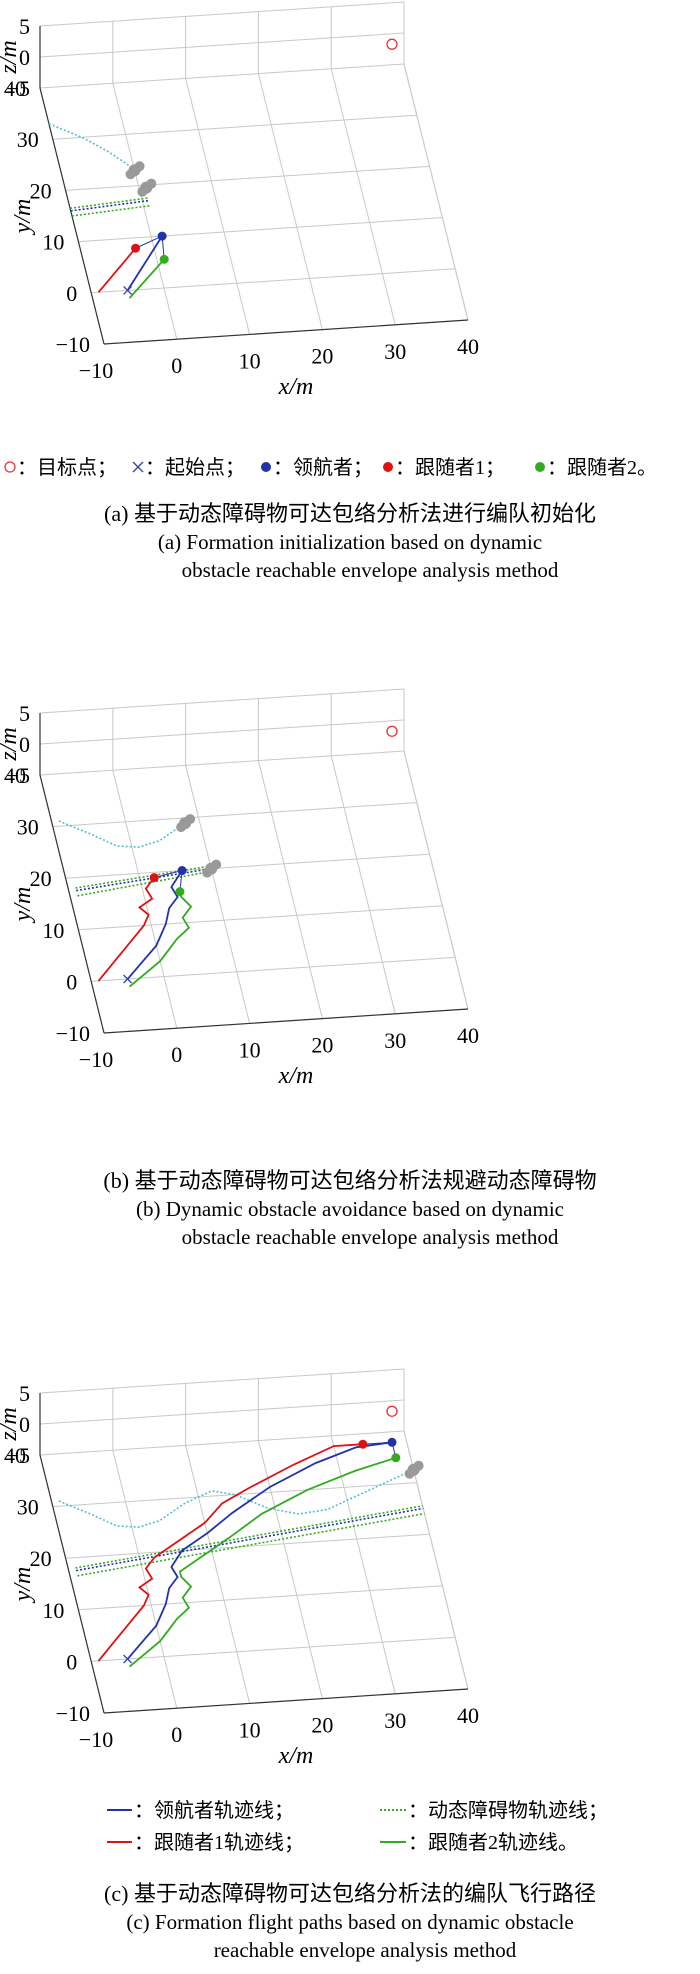 The image size is (700, 1974). I want to click on z-tick-label: 5, so click(24, 713).